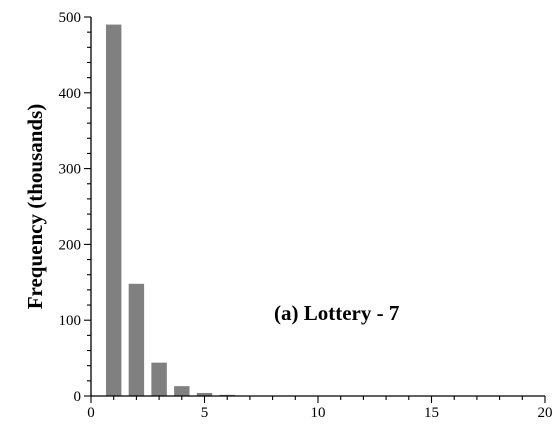  I want to click on y-tick-label-300: 300, so click(70, 170).